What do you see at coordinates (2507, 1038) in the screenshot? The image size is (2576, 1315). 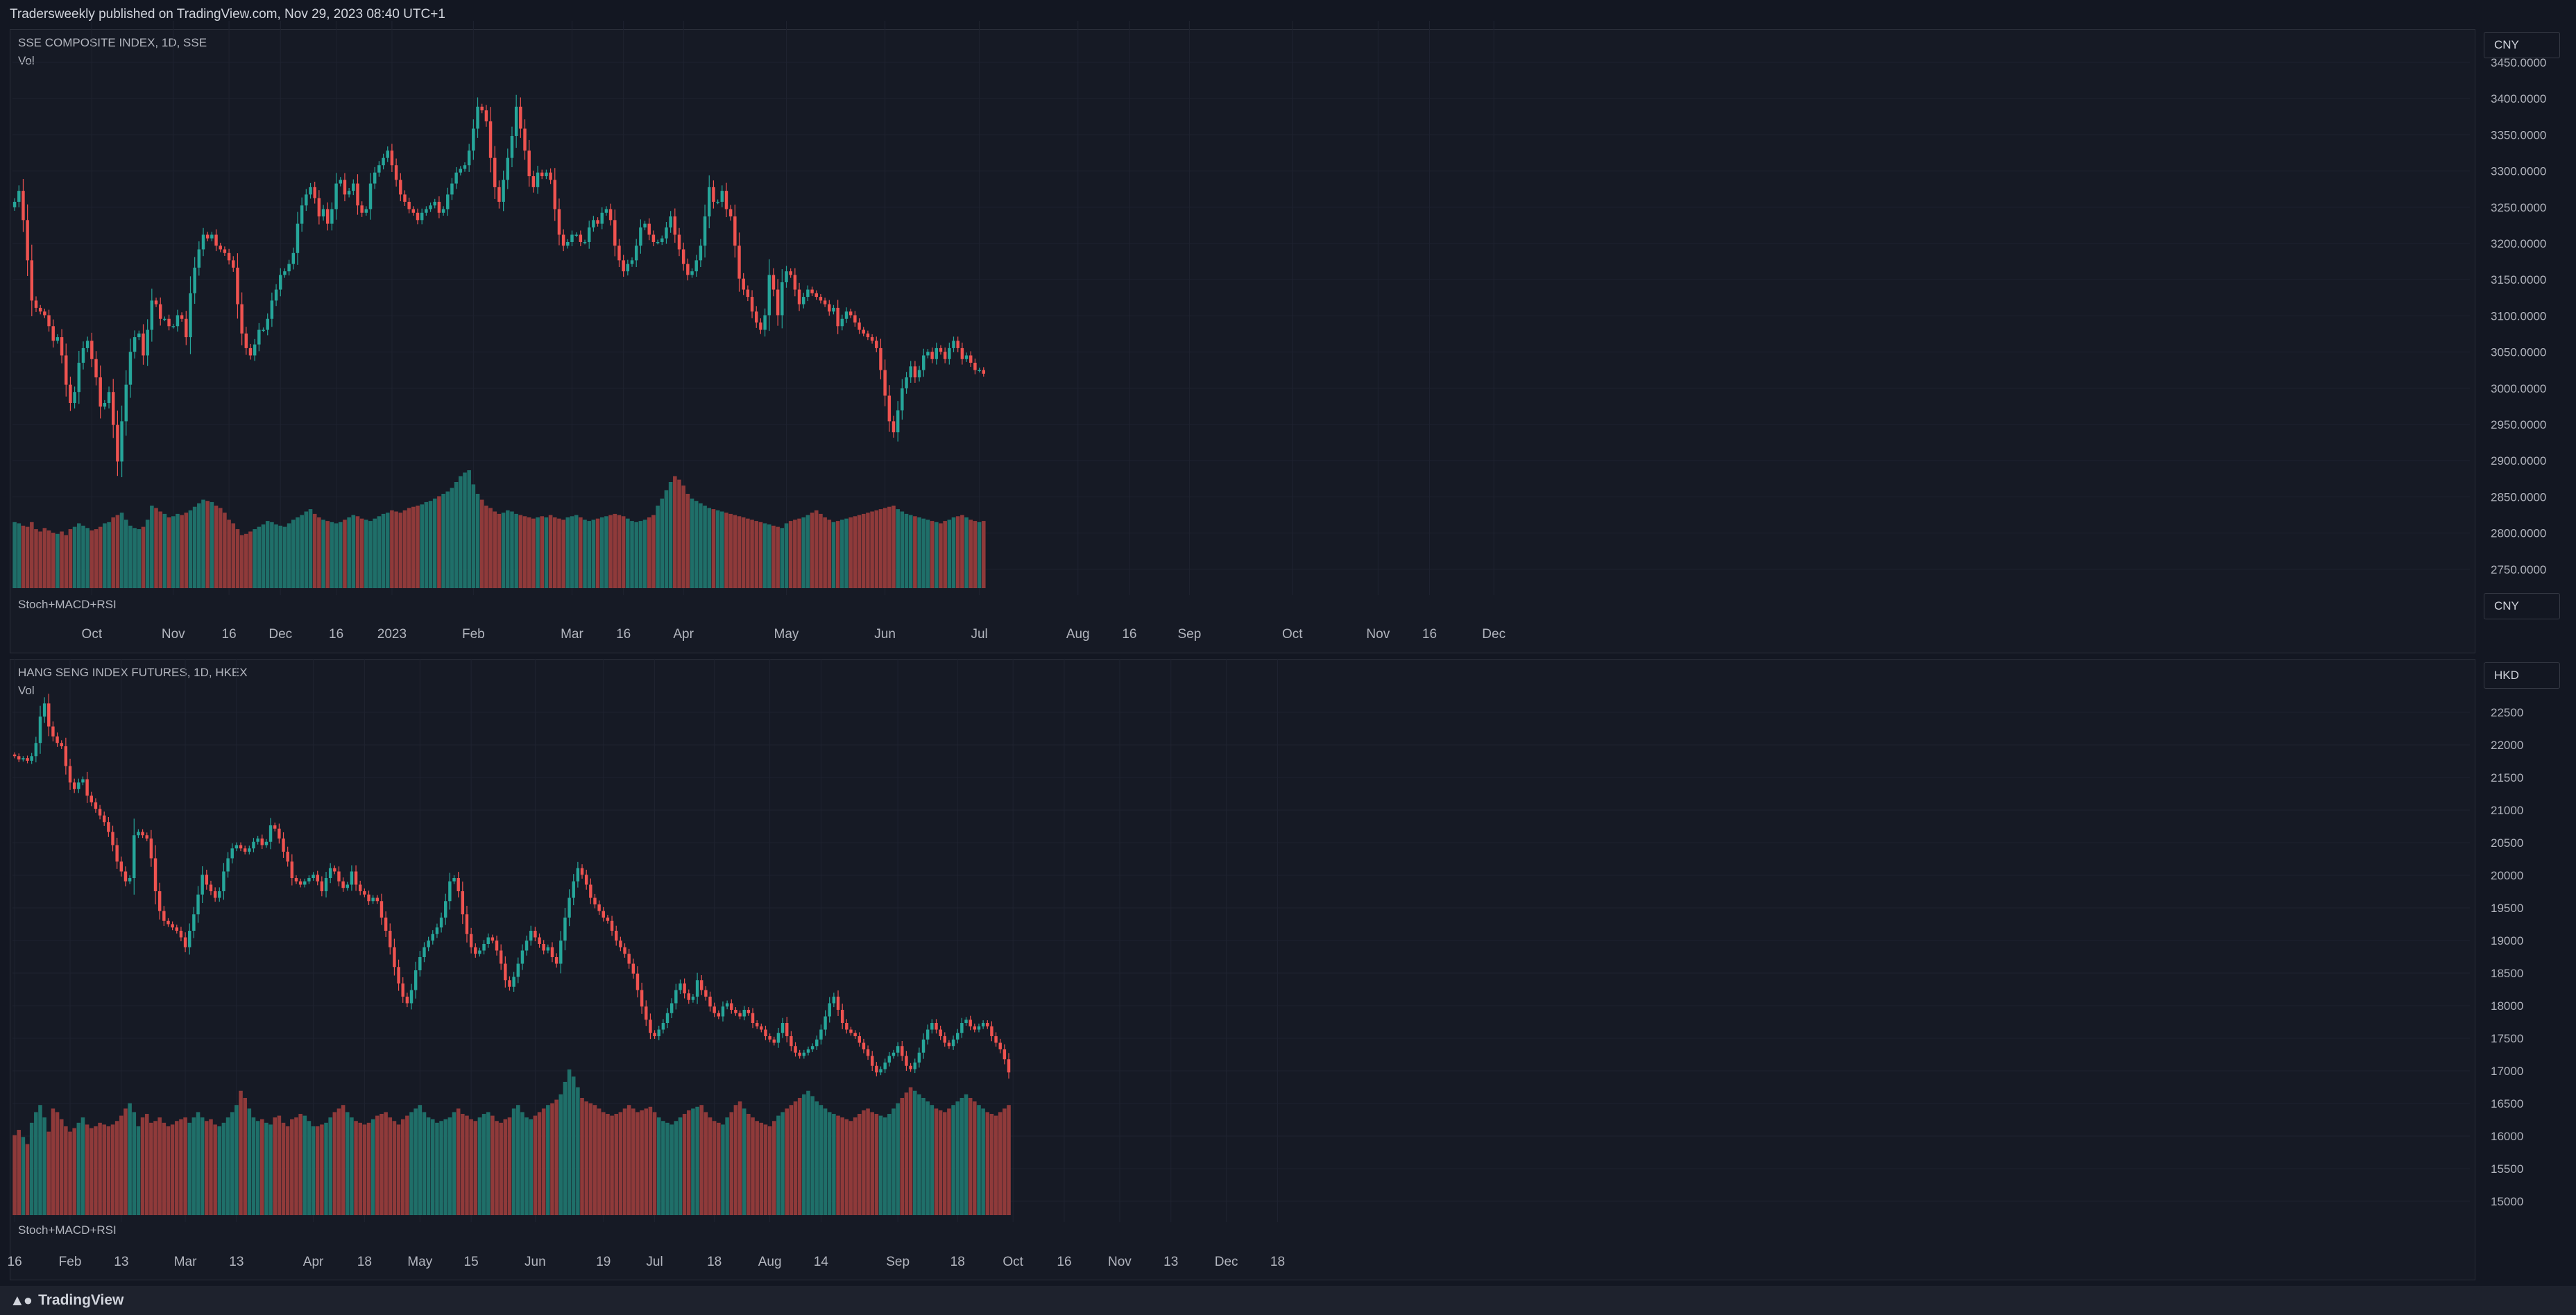 I see `hsi-y-tick-label: 17500` at bounding box center [2507, 1038].